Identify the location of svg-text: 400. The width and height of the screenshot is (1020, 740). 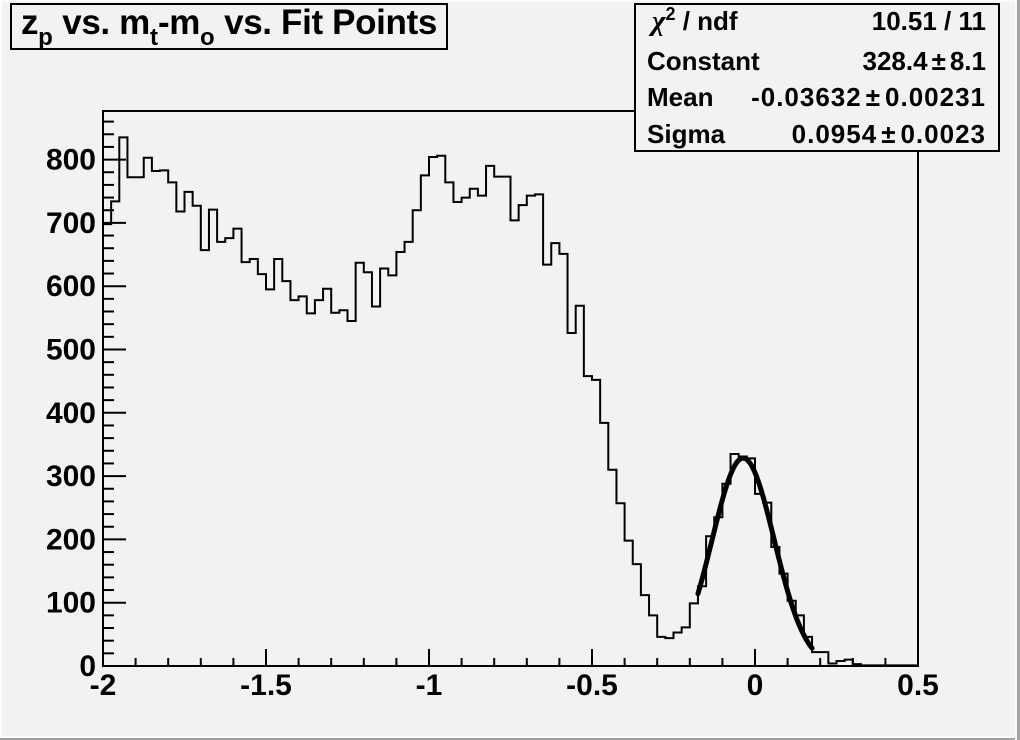
(71, 413).